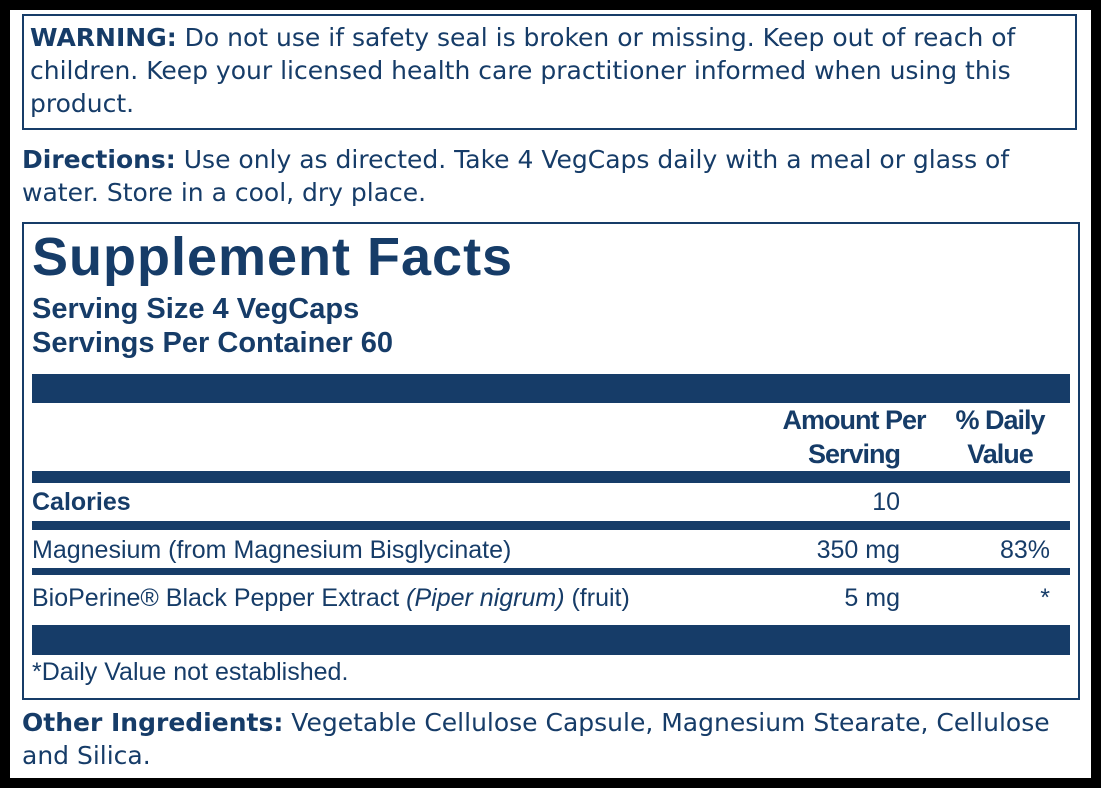  I want to click on row-amount: 10, so click(886, 502).